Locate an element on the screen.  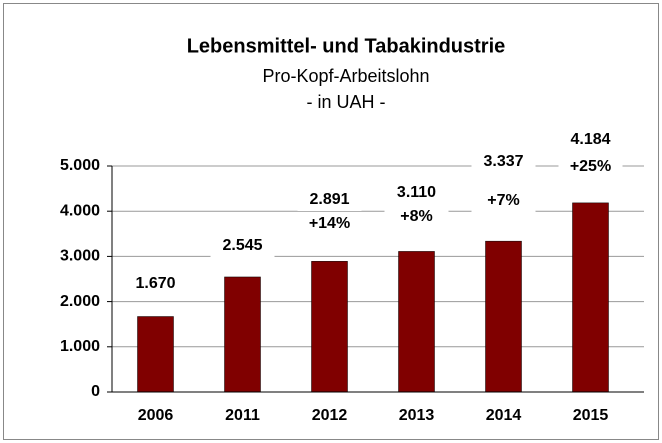
data-label: +14% is located at coordinates (329, 223).